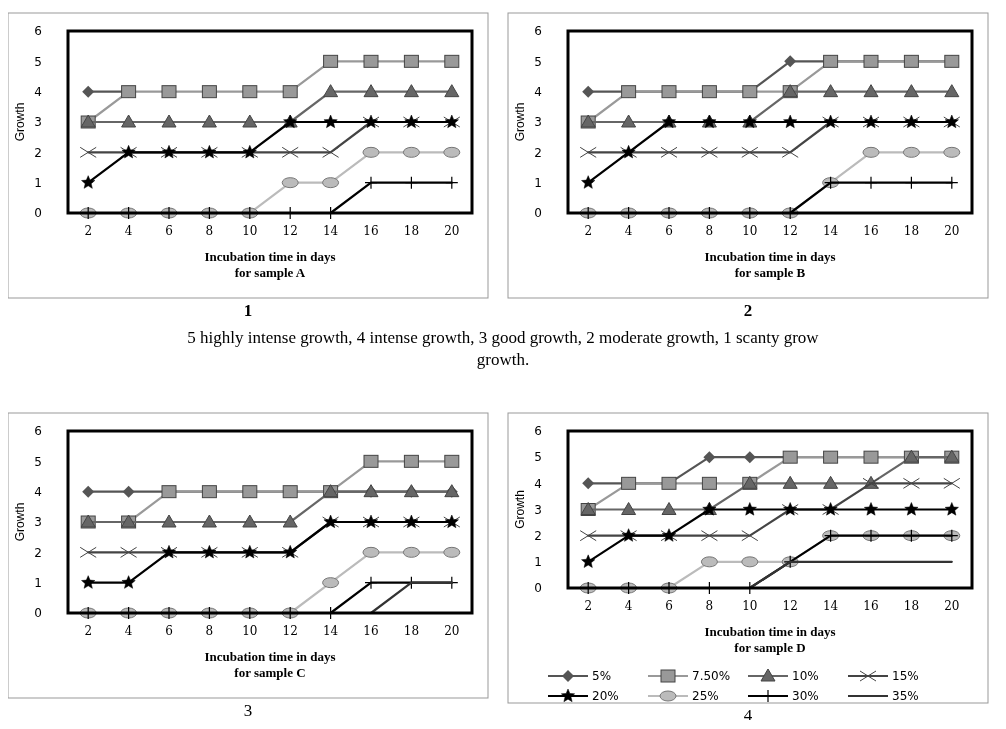 The width and height of the screenshot is (1006, 729). I want to click on legend-label: 7.50%, so click(711, 676).